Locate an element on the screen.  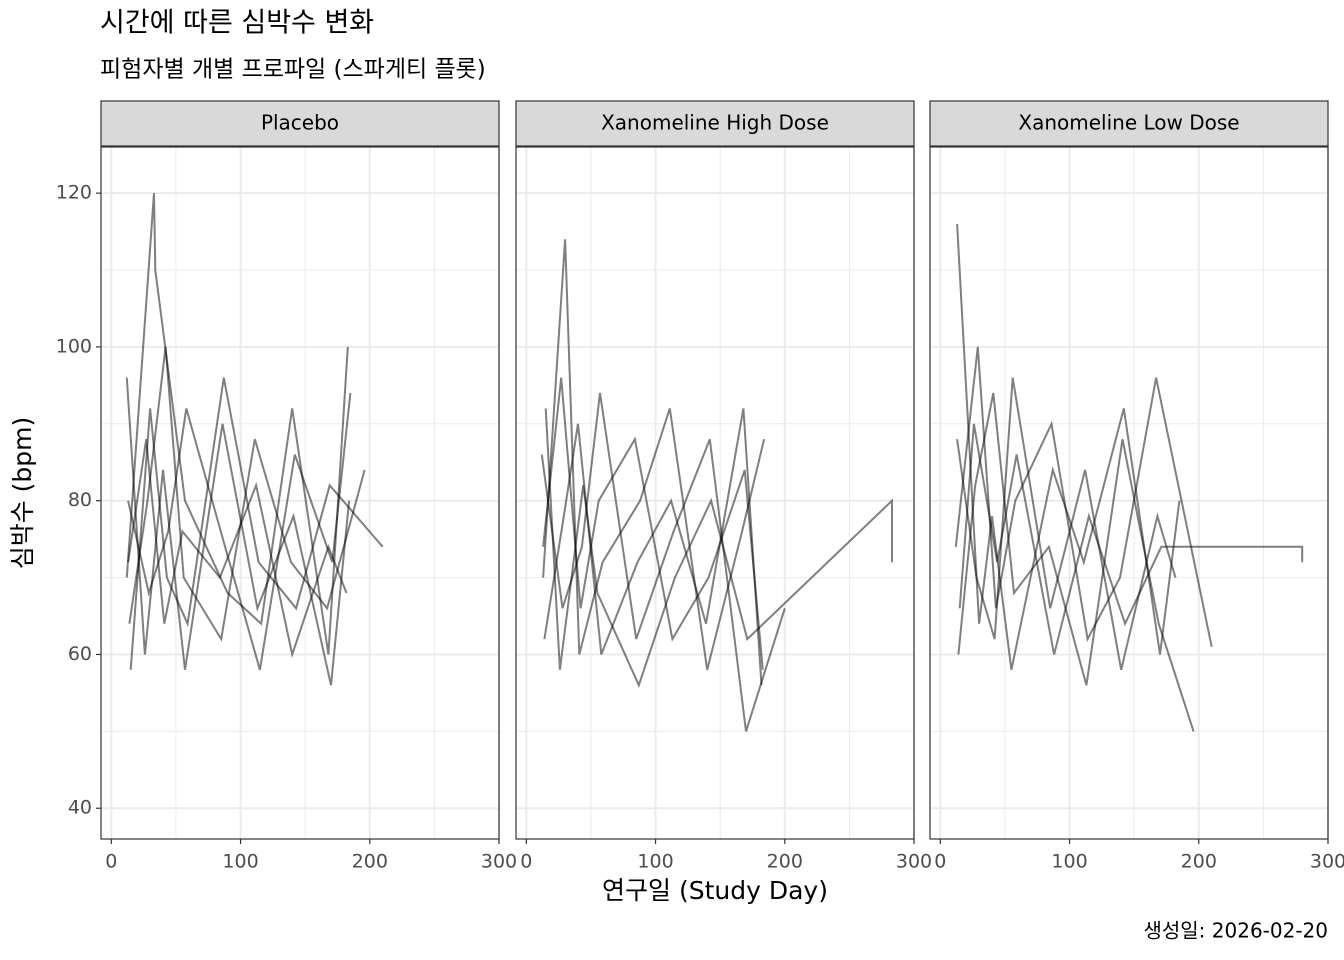
y-axis-label: 심박수 (bpm) is located at coordinates (22, 493).